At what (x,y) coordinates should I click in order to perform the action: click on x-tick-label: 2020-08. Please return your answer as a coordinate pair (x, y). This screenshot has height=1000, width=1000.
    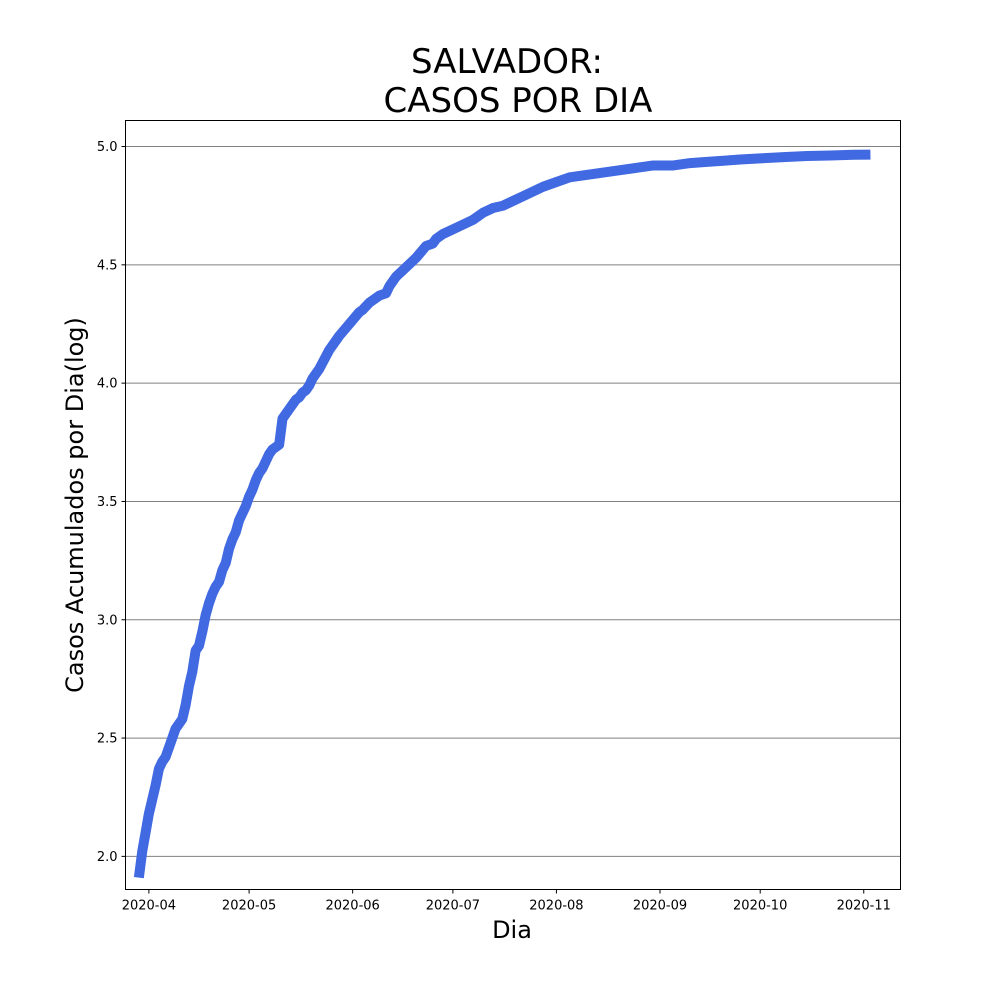
    Looking at the image, I should click on (556, 906).